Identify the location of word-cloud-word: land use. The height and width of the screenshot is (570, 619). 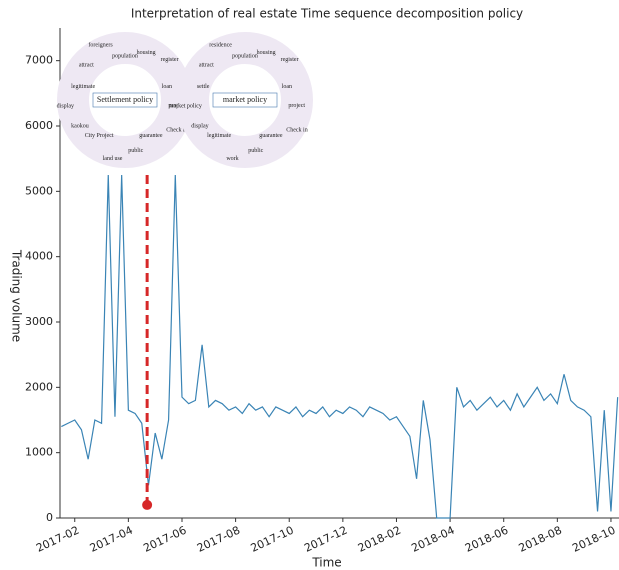
(113, 159).